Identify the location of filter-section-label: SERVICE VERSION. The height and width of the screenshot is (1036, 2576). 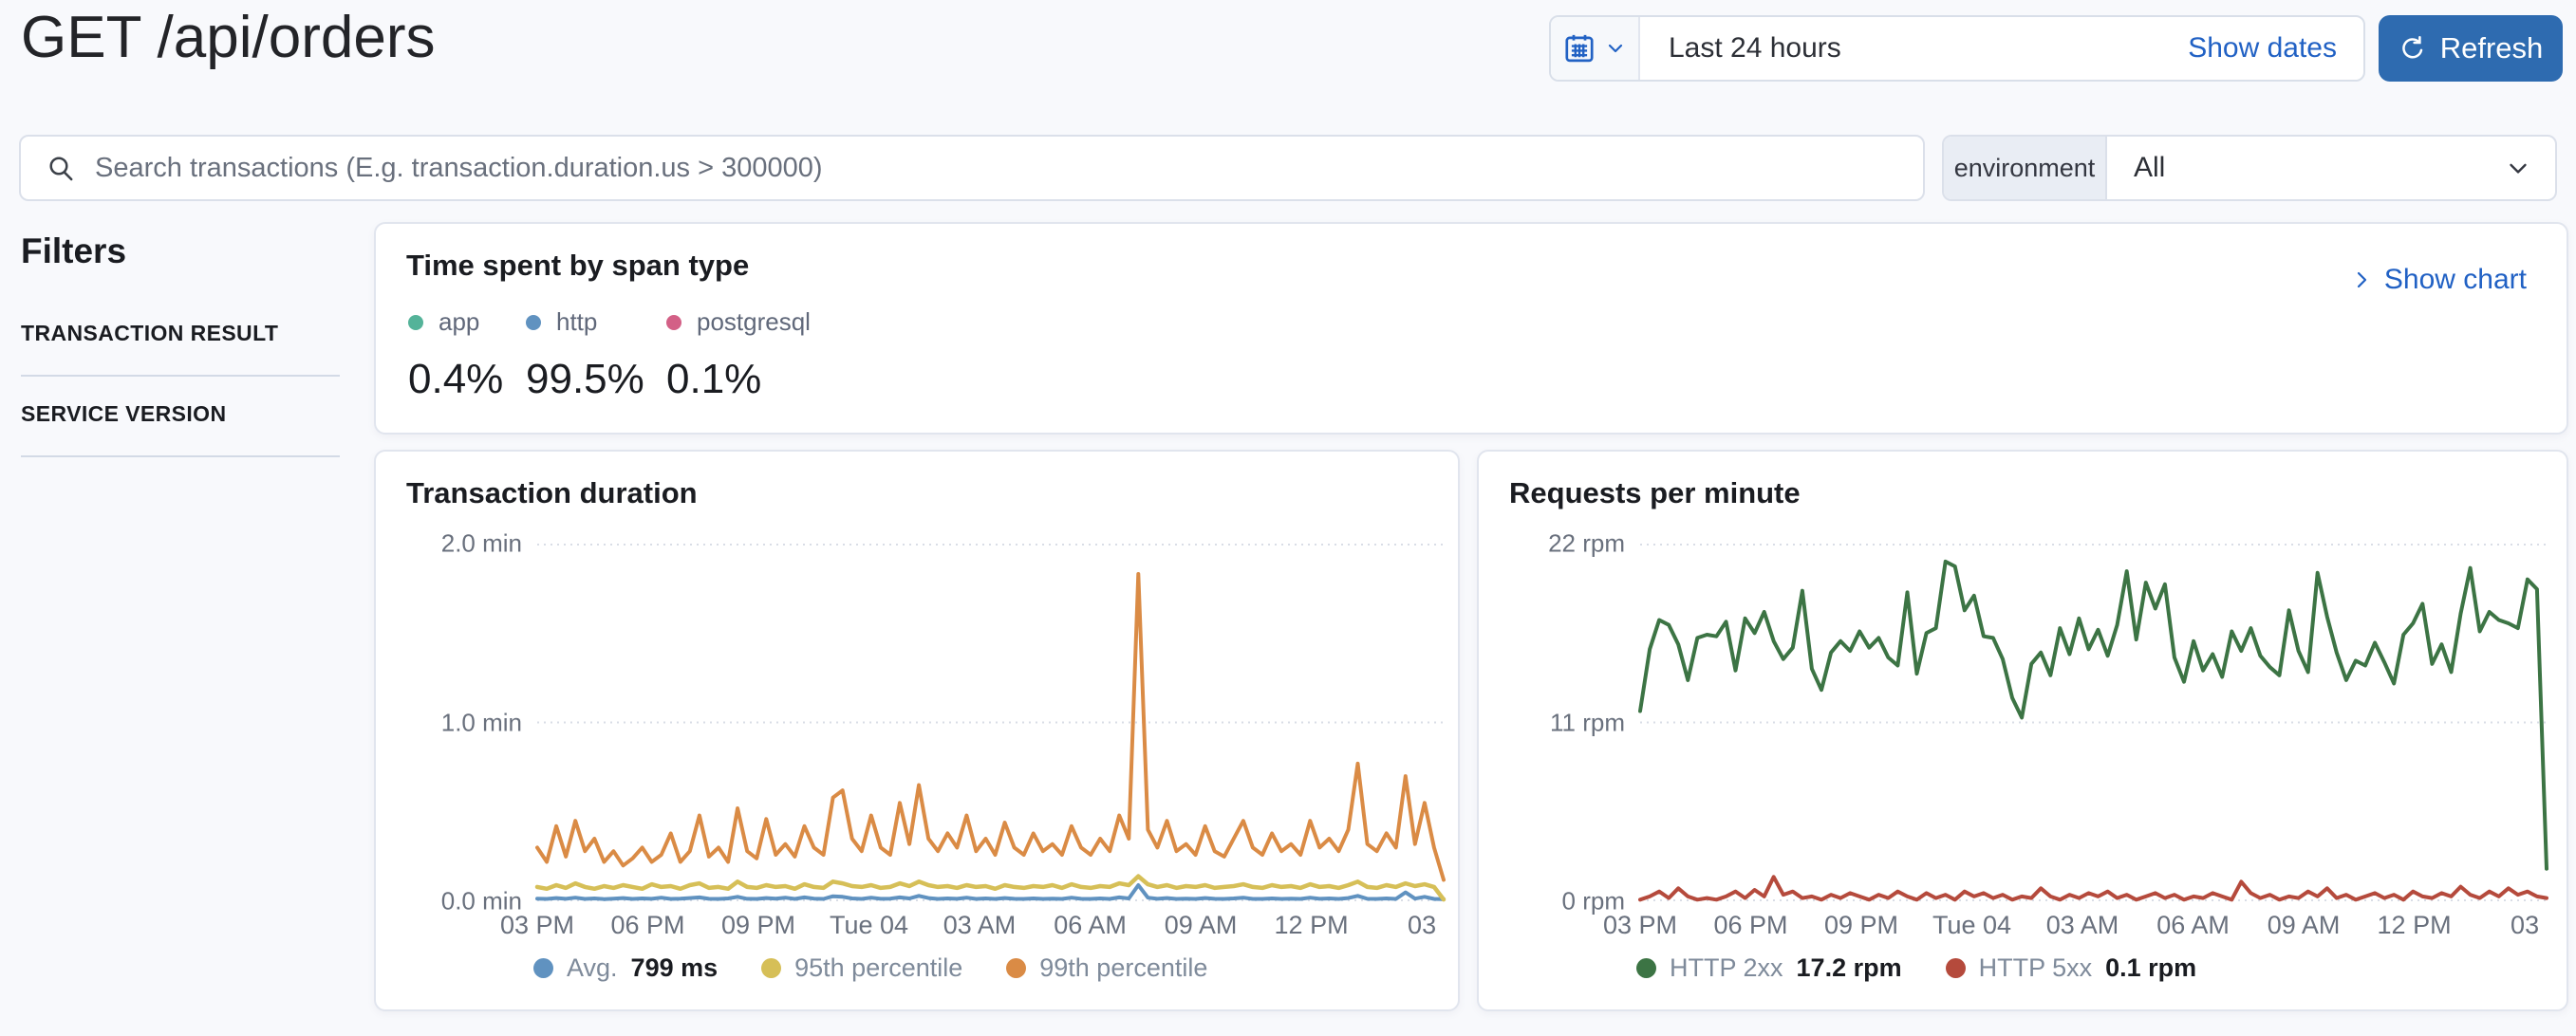
(124, 413).